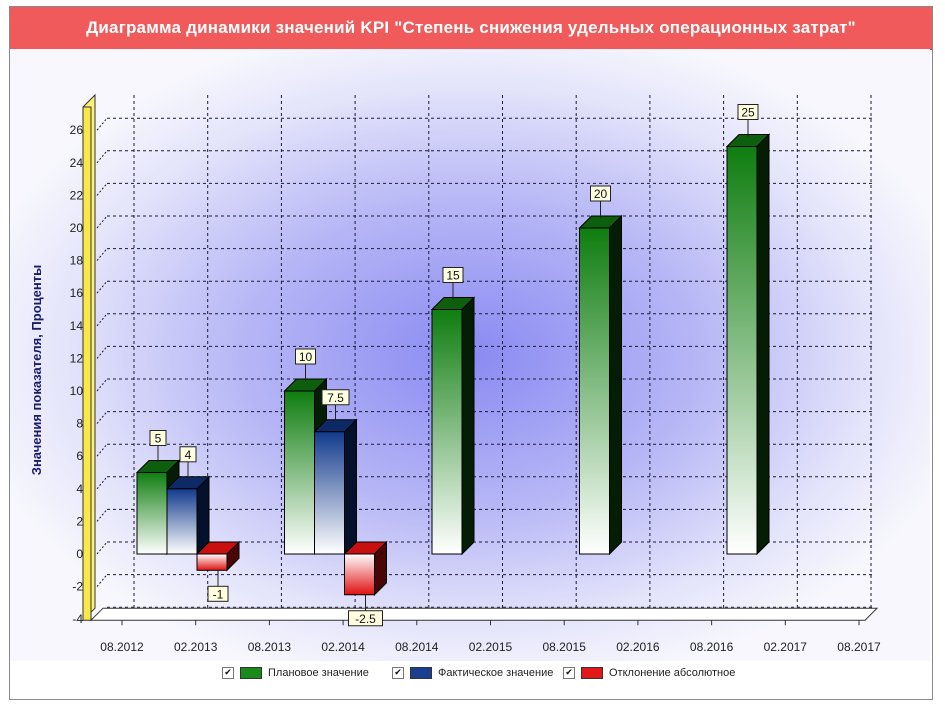  What do you see at coordinates (251, 673) in the screenshot?
I see `legend-swatch-plan` at bounding box center [251, 673].